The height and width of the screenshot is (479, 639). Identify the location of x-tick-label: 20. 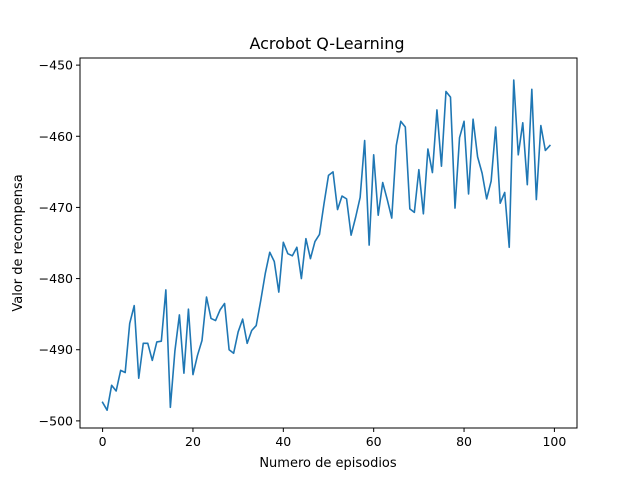
(193, 441).